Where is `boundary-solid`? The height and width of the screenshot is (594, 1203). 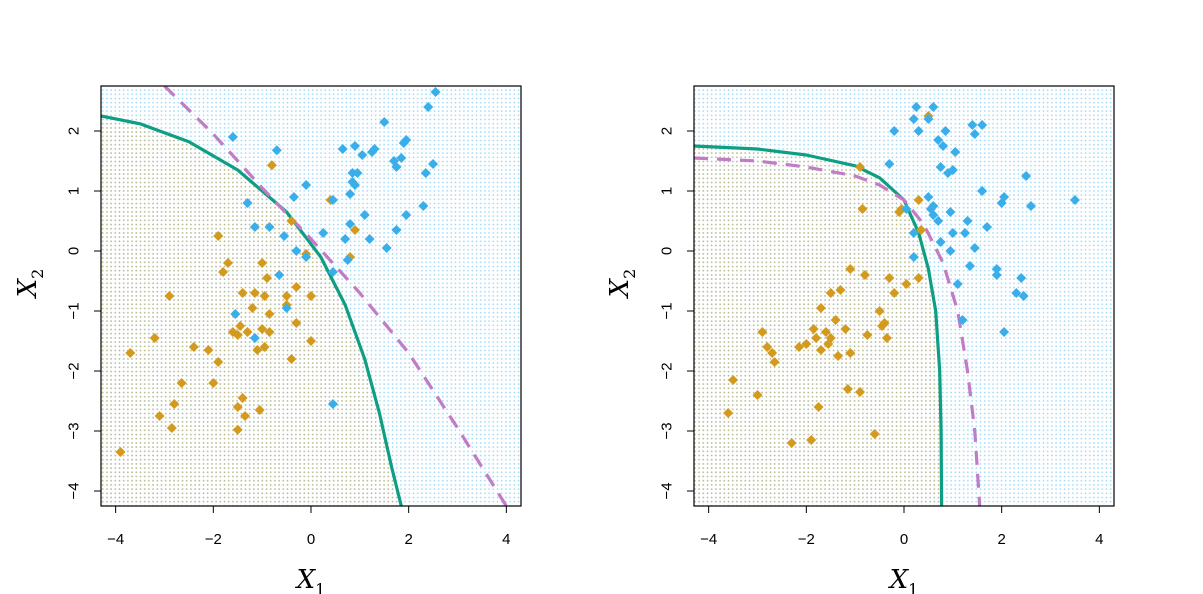
boundary-solid is located at coordinates (819, 325).